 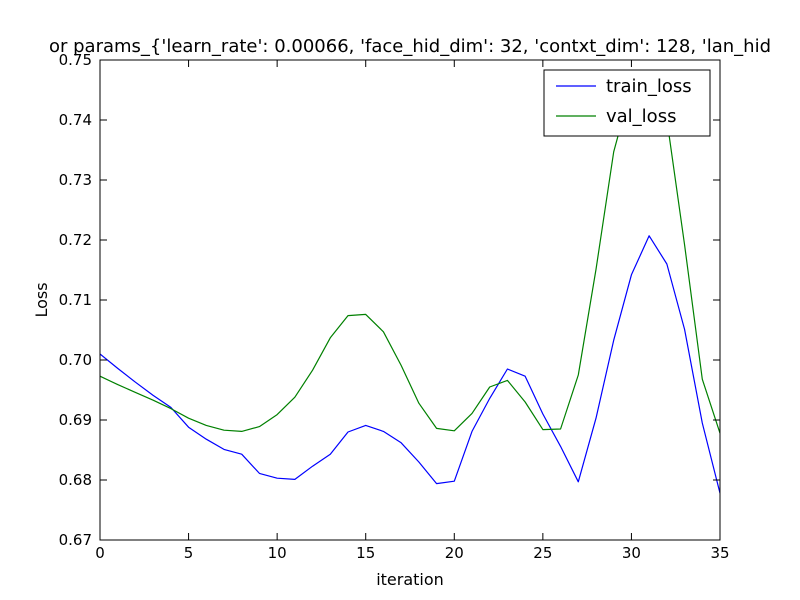 I want to click on x-tick-label: 30, so click(x=631, y=553).